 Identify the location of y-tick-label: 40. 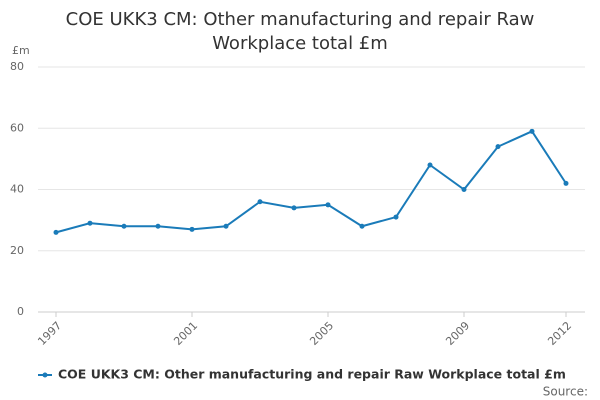
(17, 189).